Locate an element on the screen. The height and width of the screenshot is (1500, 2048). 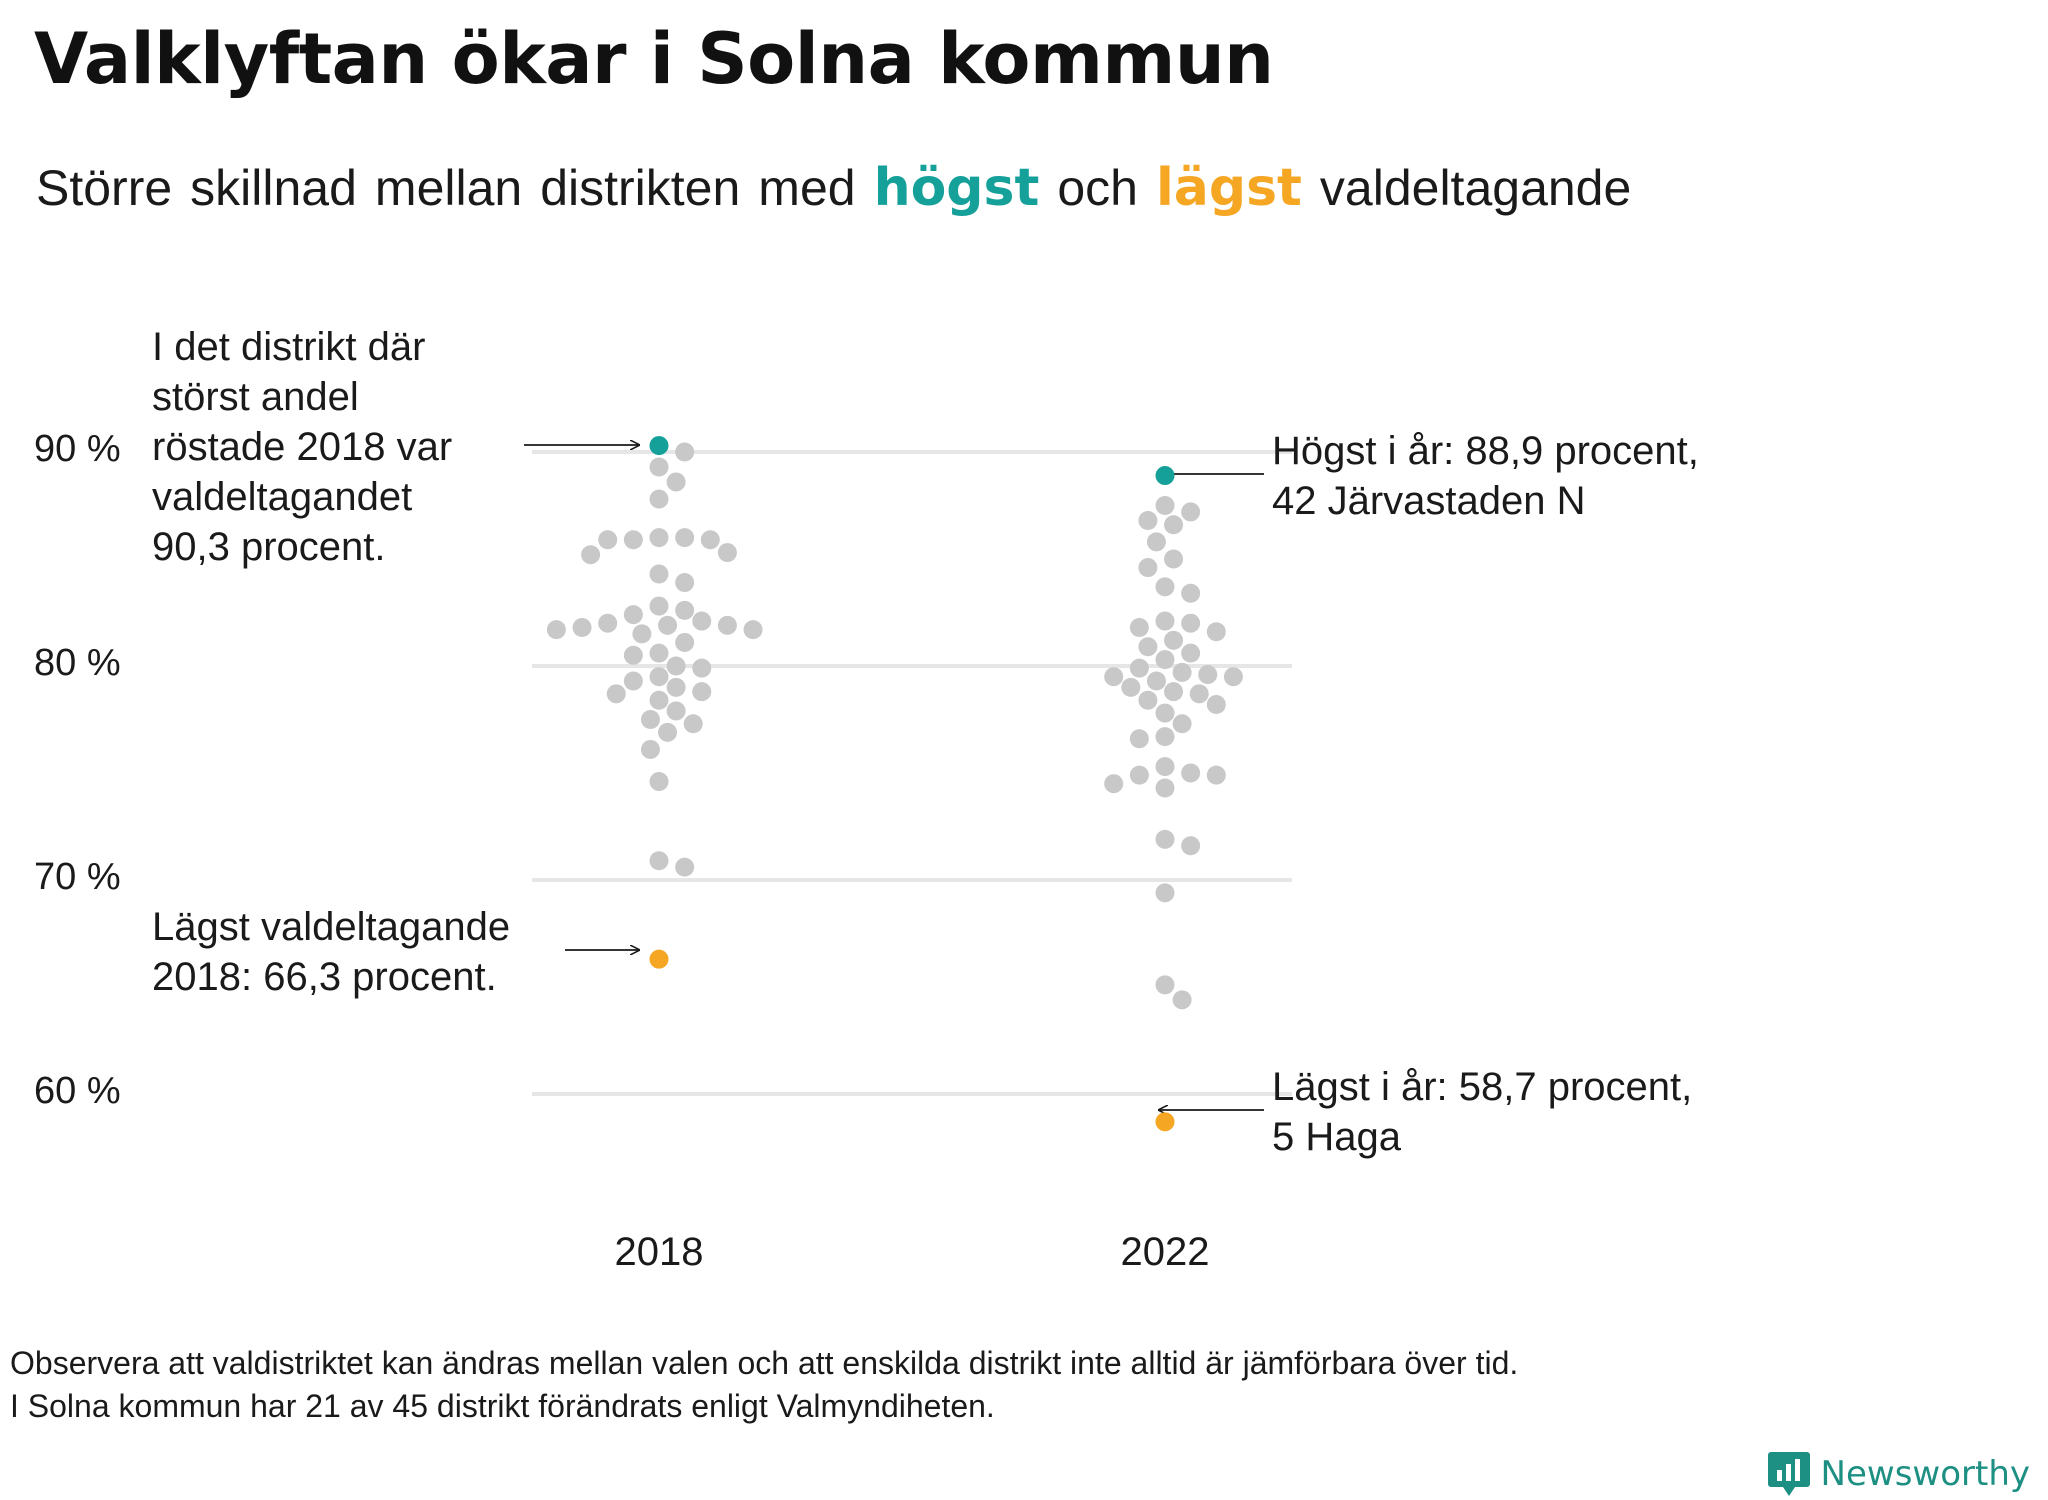
y-tick-label: 90 % is located at coordinates (77, 449).